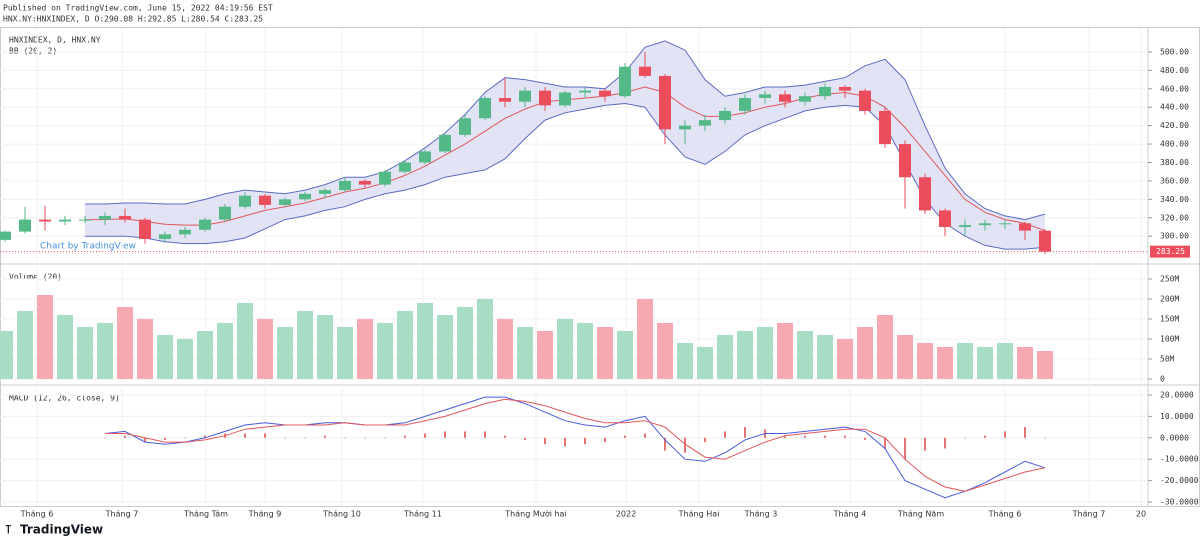  Describe the element at coordinates (1005, 514) in the screenshot. I see `x-tick-label: Tháng 6` at that location.